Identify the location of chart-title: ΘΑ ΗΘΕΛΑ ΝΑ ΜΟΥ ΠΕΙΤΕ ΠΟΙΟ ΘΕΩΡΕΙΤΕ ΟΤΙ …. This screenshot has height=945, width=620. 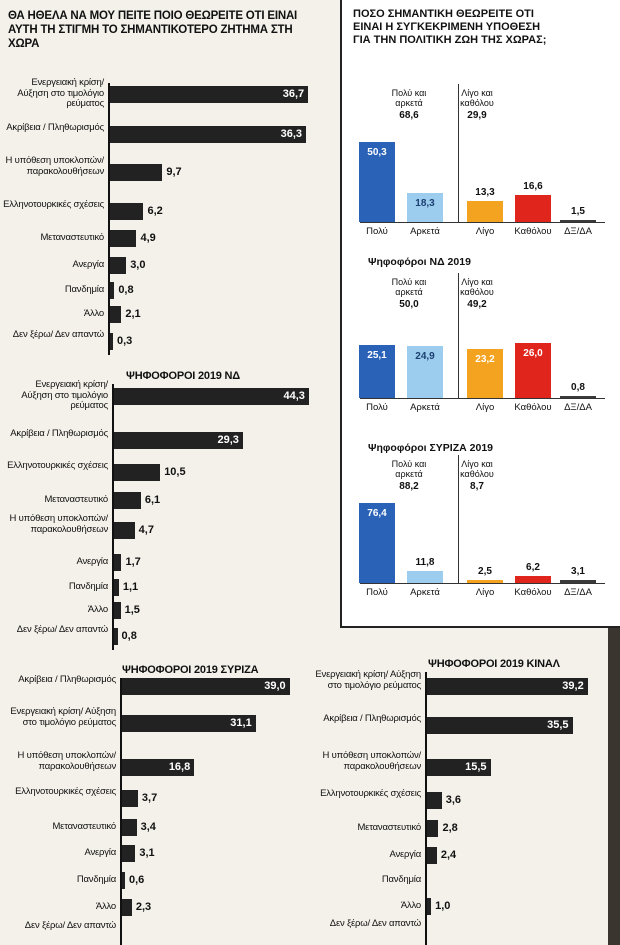
(153, 30).